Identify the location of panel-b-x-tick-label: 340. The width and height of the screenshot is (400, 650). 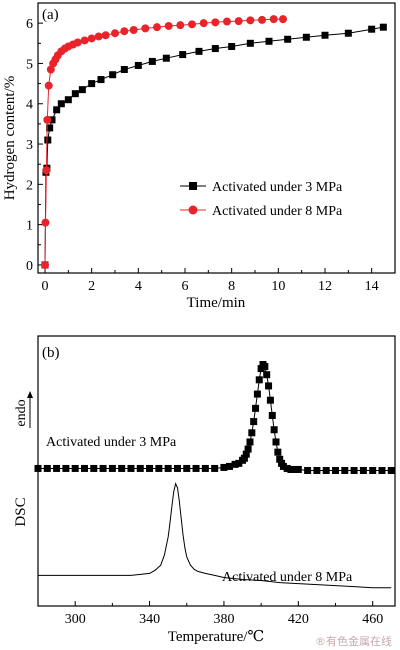
(149, 619).